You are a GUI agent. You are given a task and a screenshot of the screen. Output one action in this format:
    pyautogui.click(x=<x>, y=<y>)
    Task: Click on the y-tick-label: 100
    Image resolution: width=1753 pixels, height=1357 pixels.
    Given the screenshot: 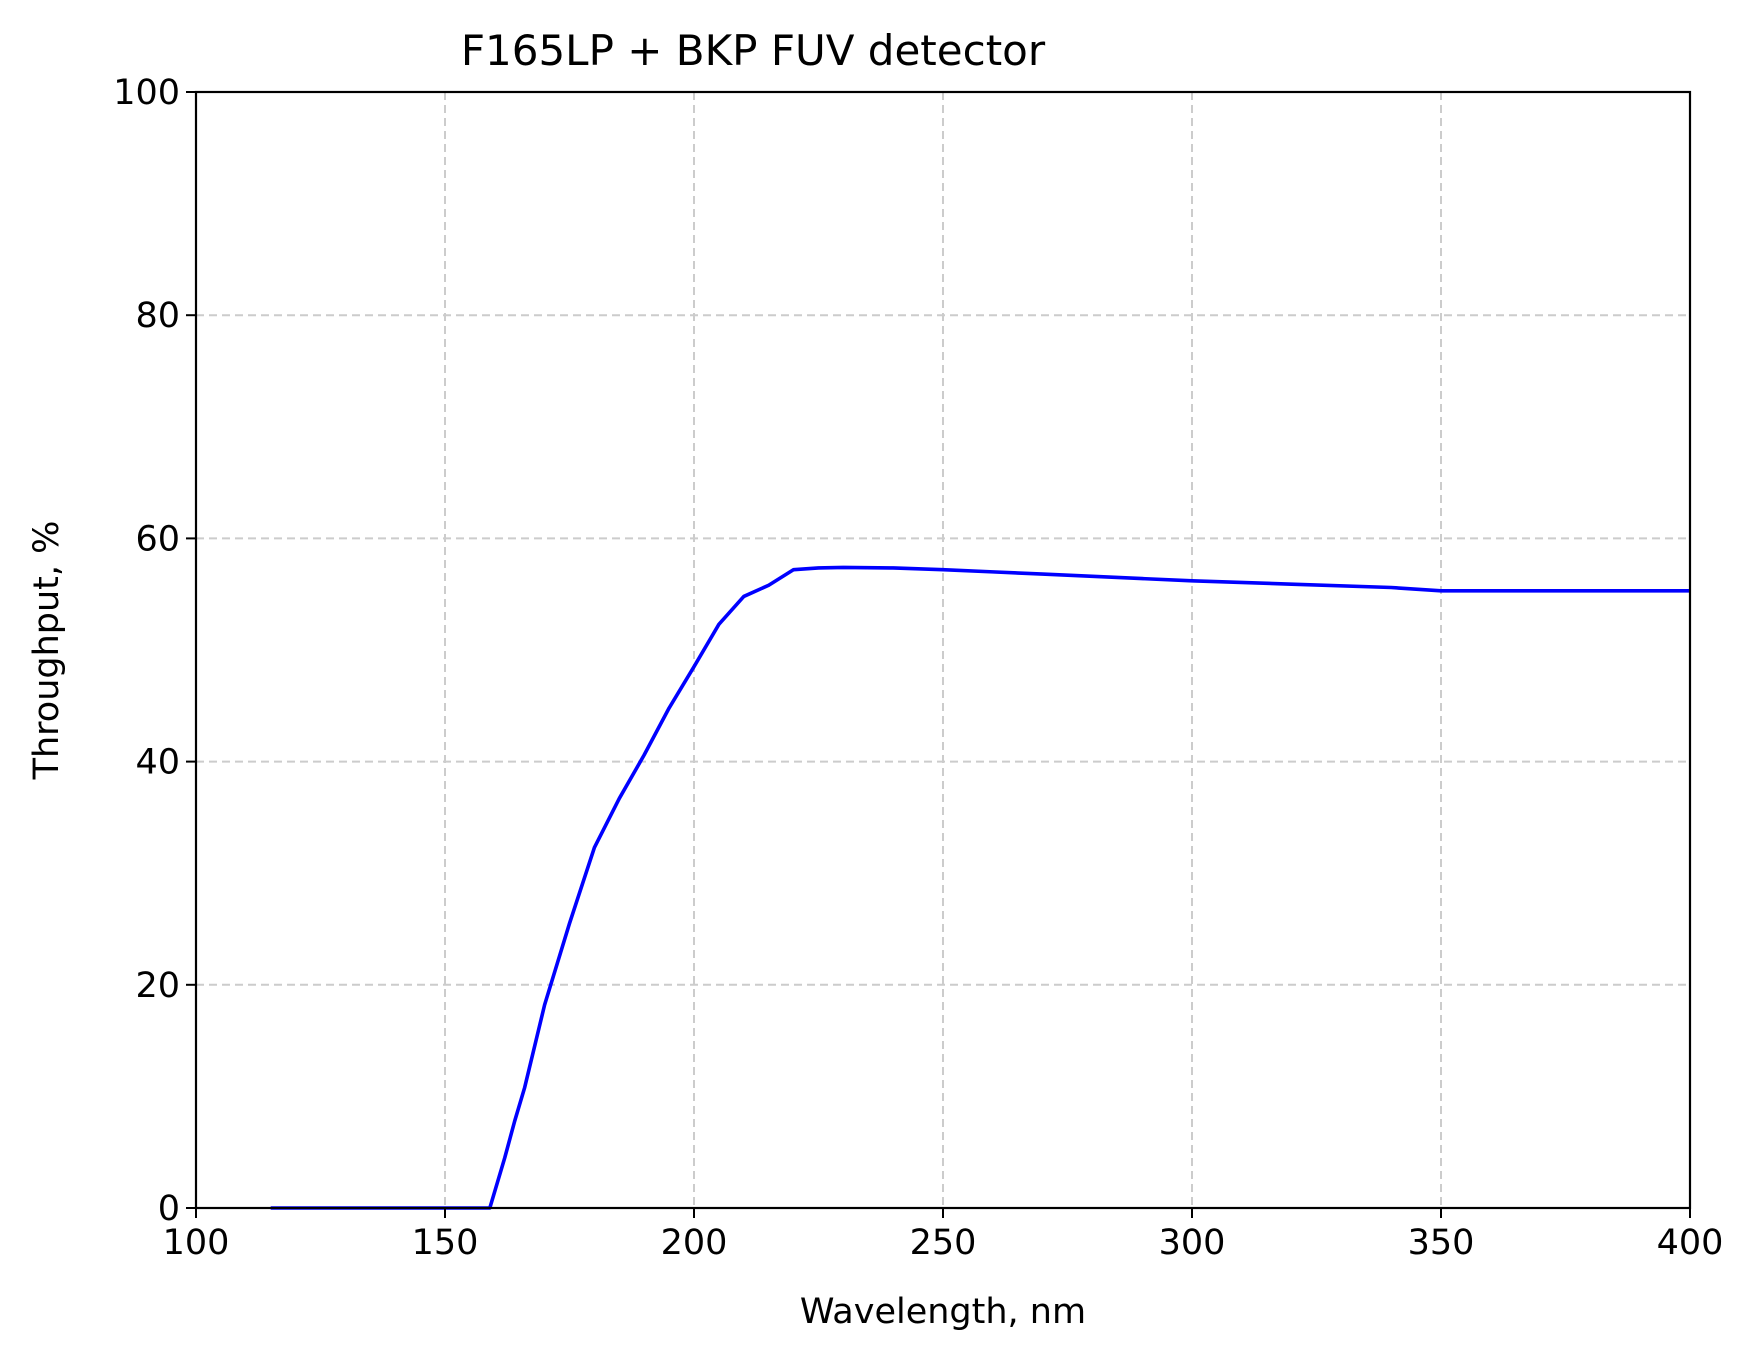 What is the action you would take?
    pyautogui.click(x=146, y=93)
    